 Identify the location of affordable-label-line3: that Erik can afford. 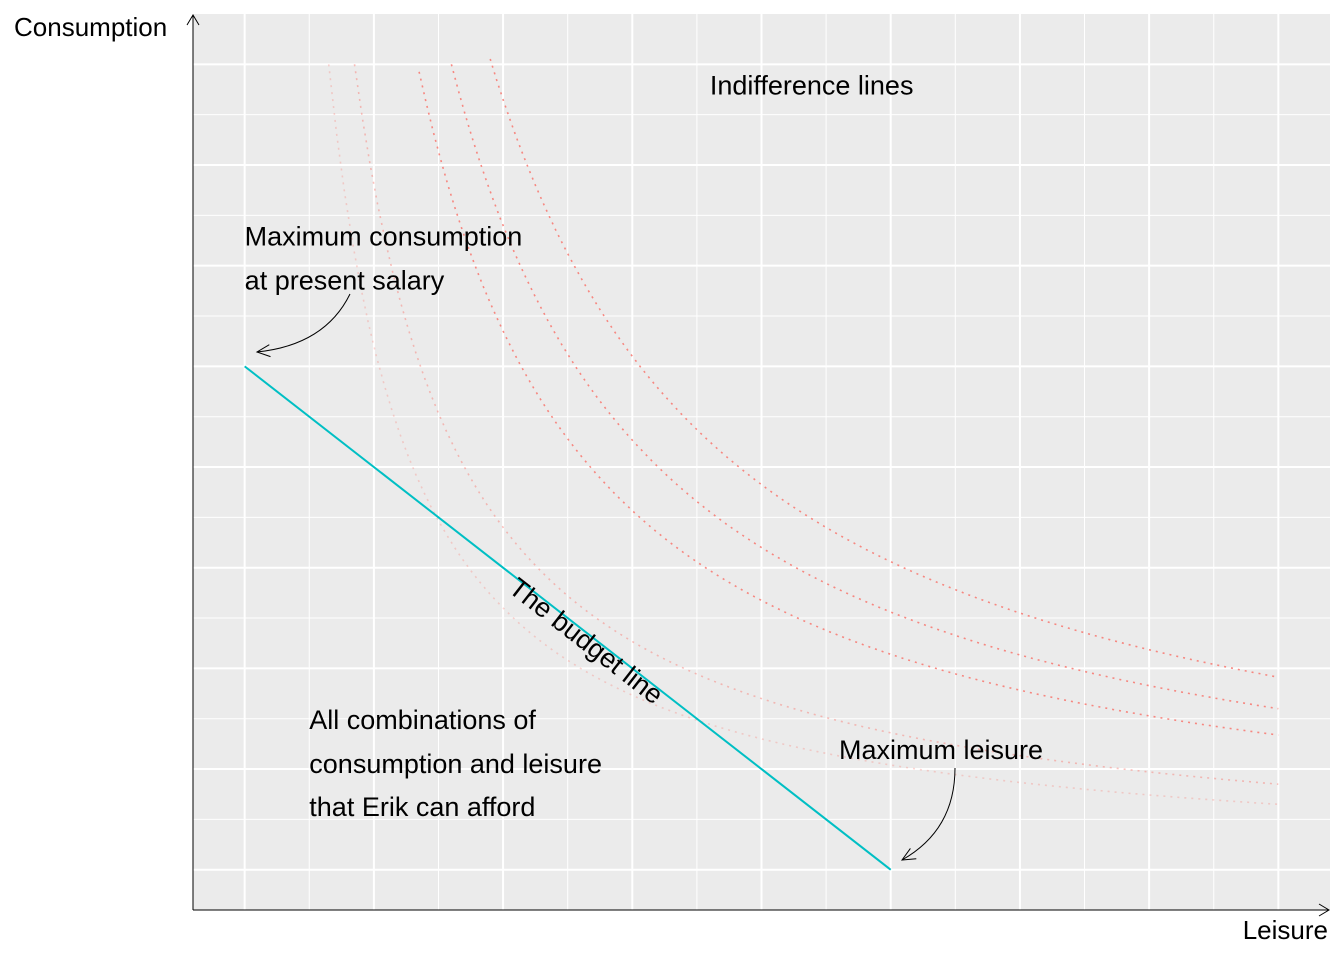
(422, 807).